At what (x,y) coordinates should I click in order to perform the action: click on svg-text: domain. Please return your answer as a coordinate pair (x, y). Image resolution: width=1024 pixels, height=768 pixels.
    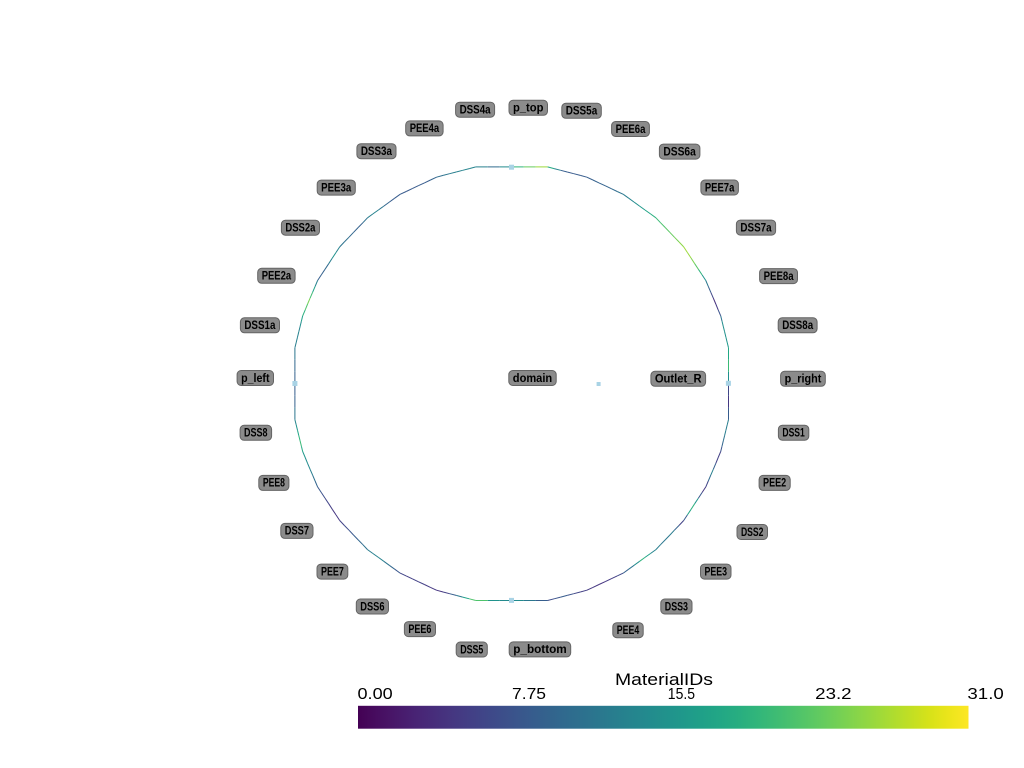
    Looking at the image, I should click on (532, 378).